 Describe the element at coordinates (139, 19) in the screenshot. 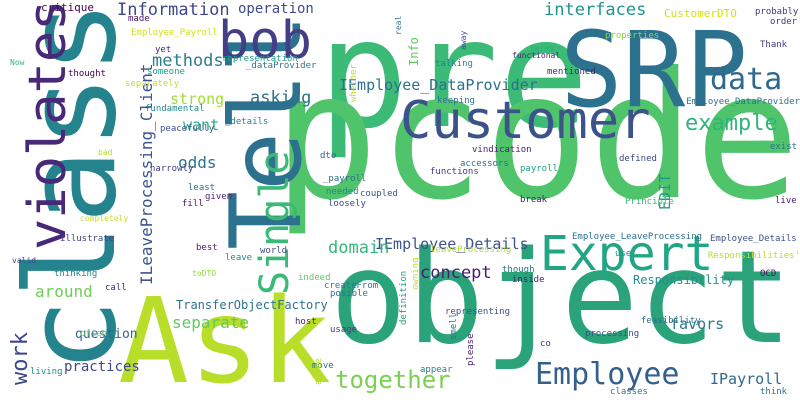

I see `word-made: made` at that location.